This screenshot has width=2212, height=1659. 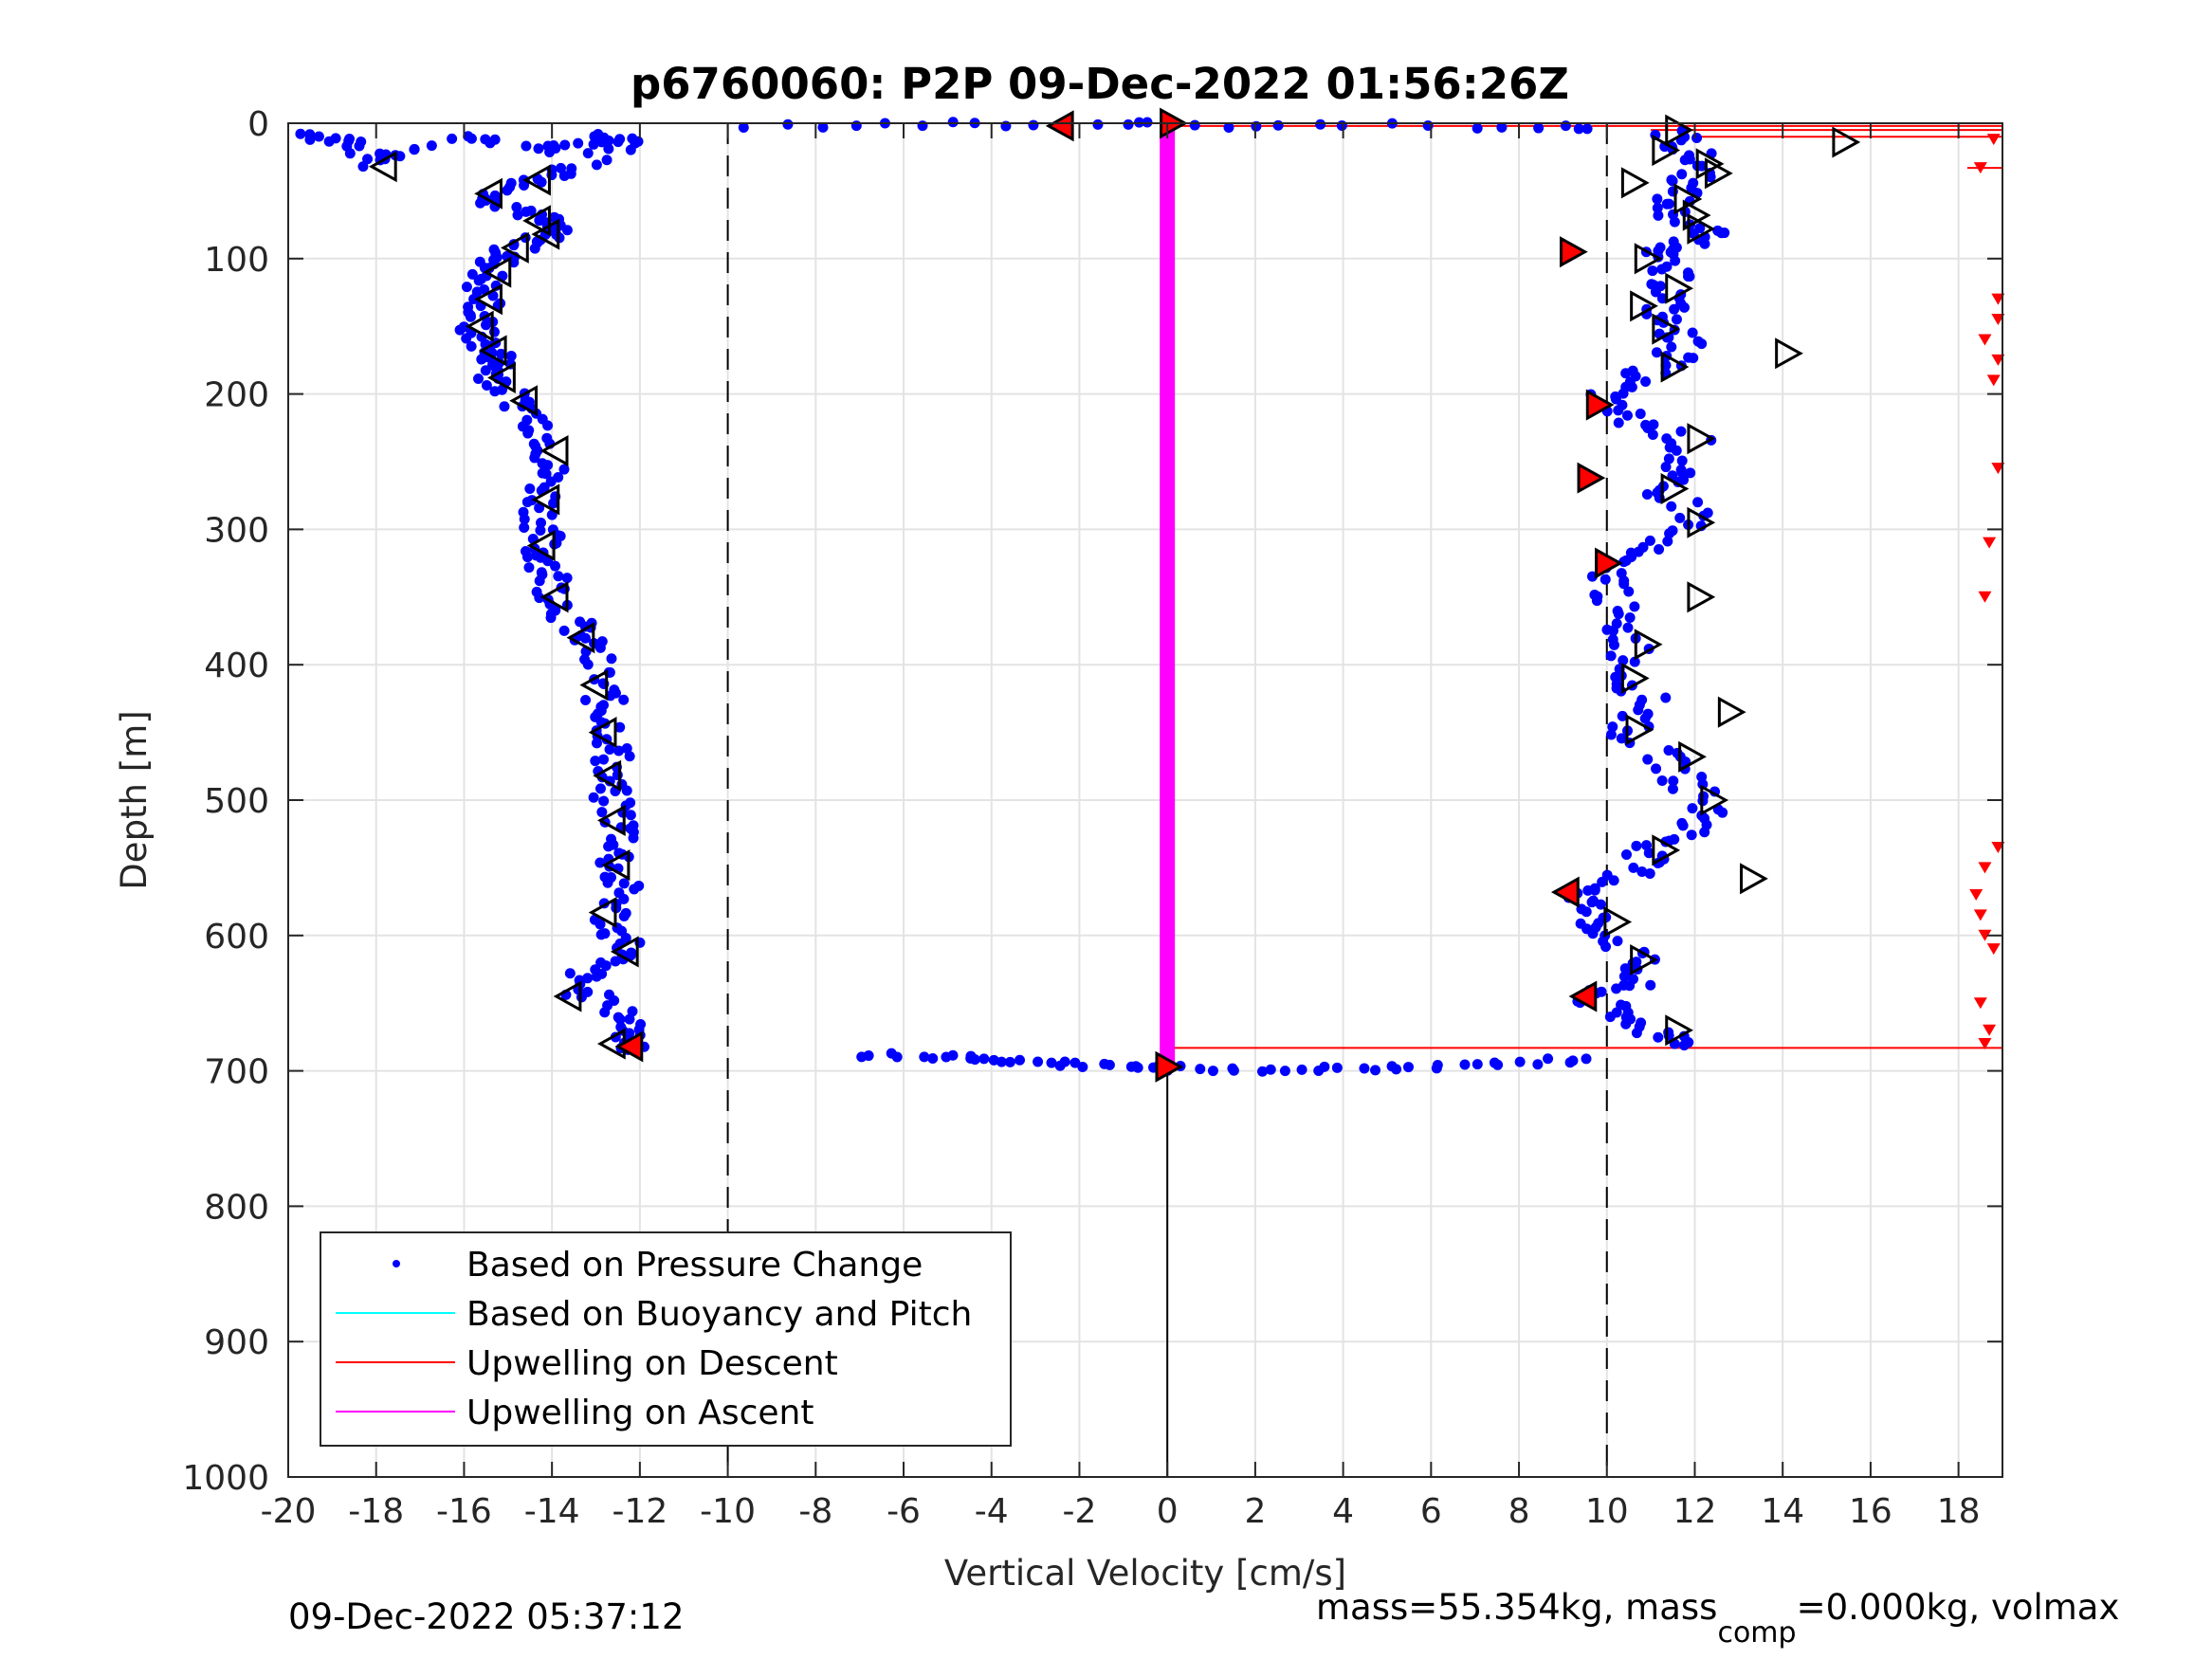 What do you see at coordinates (728, 1511) in the screenshot?
I see `x-tick-label: -10` at bounding box center [728, 1511].